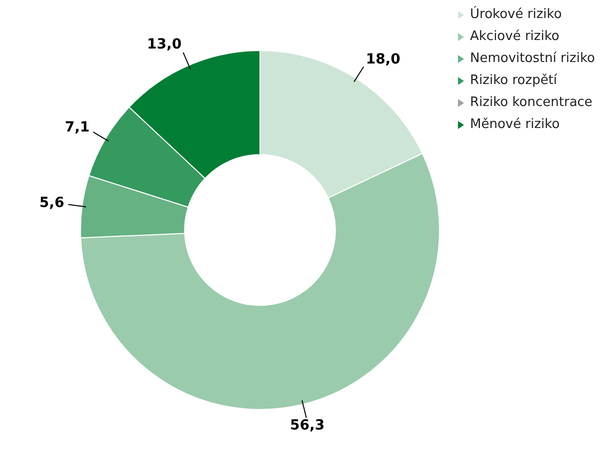 This screenshot has height=451, width=611. Describe the element at coordinates (515, 125) in the screenshot. I see `legend-label: Měnové riziko` at that location.